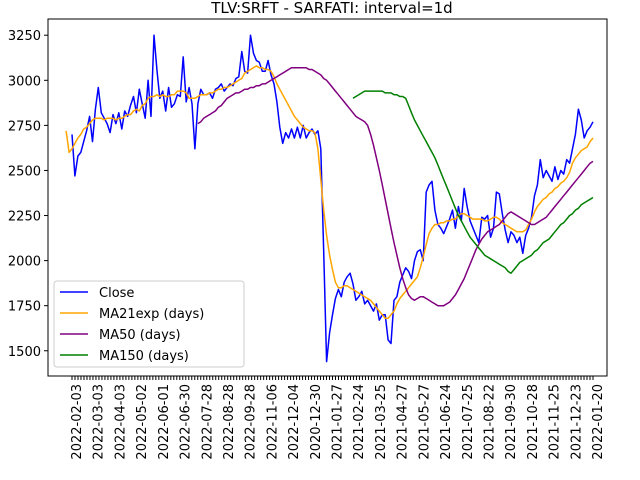  I want to click on x-tick-label: 2022-05-02, so click(142, 422).